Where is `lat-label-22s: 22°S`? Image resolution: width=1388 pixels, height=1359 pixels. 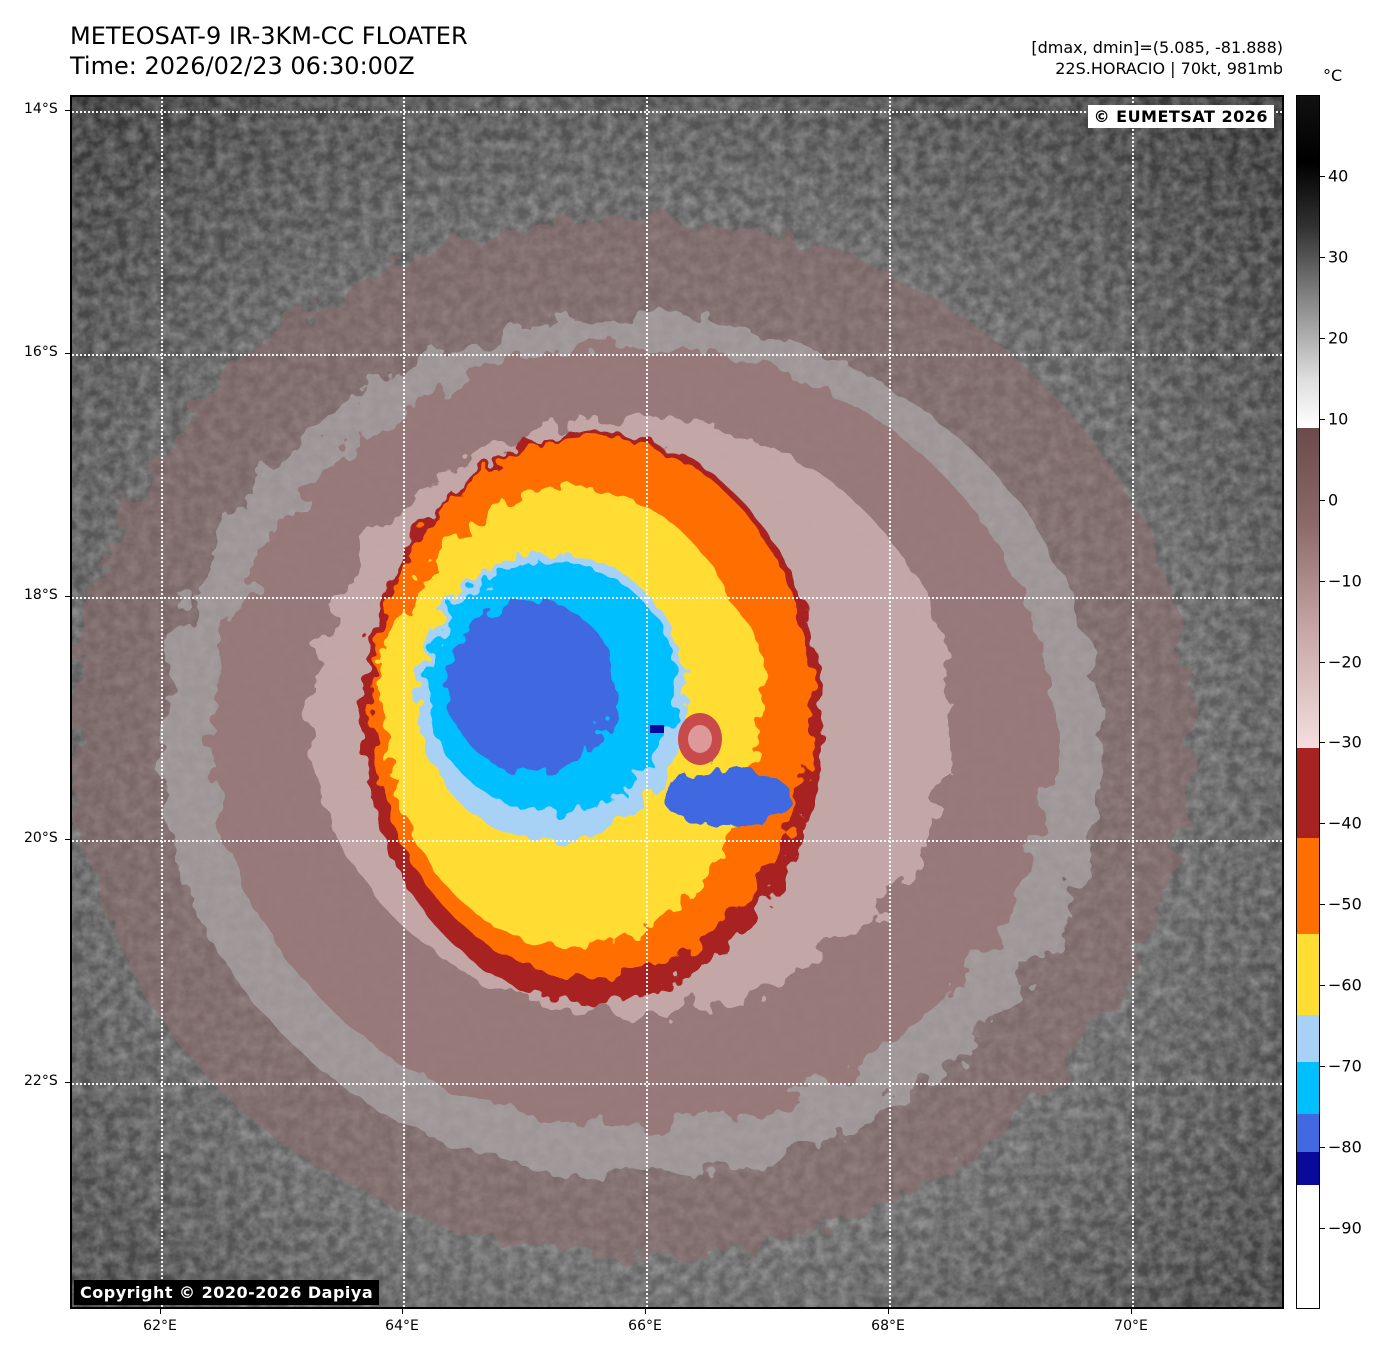 lat-label-22s: 22°S is located at coordinates (41, 1081).